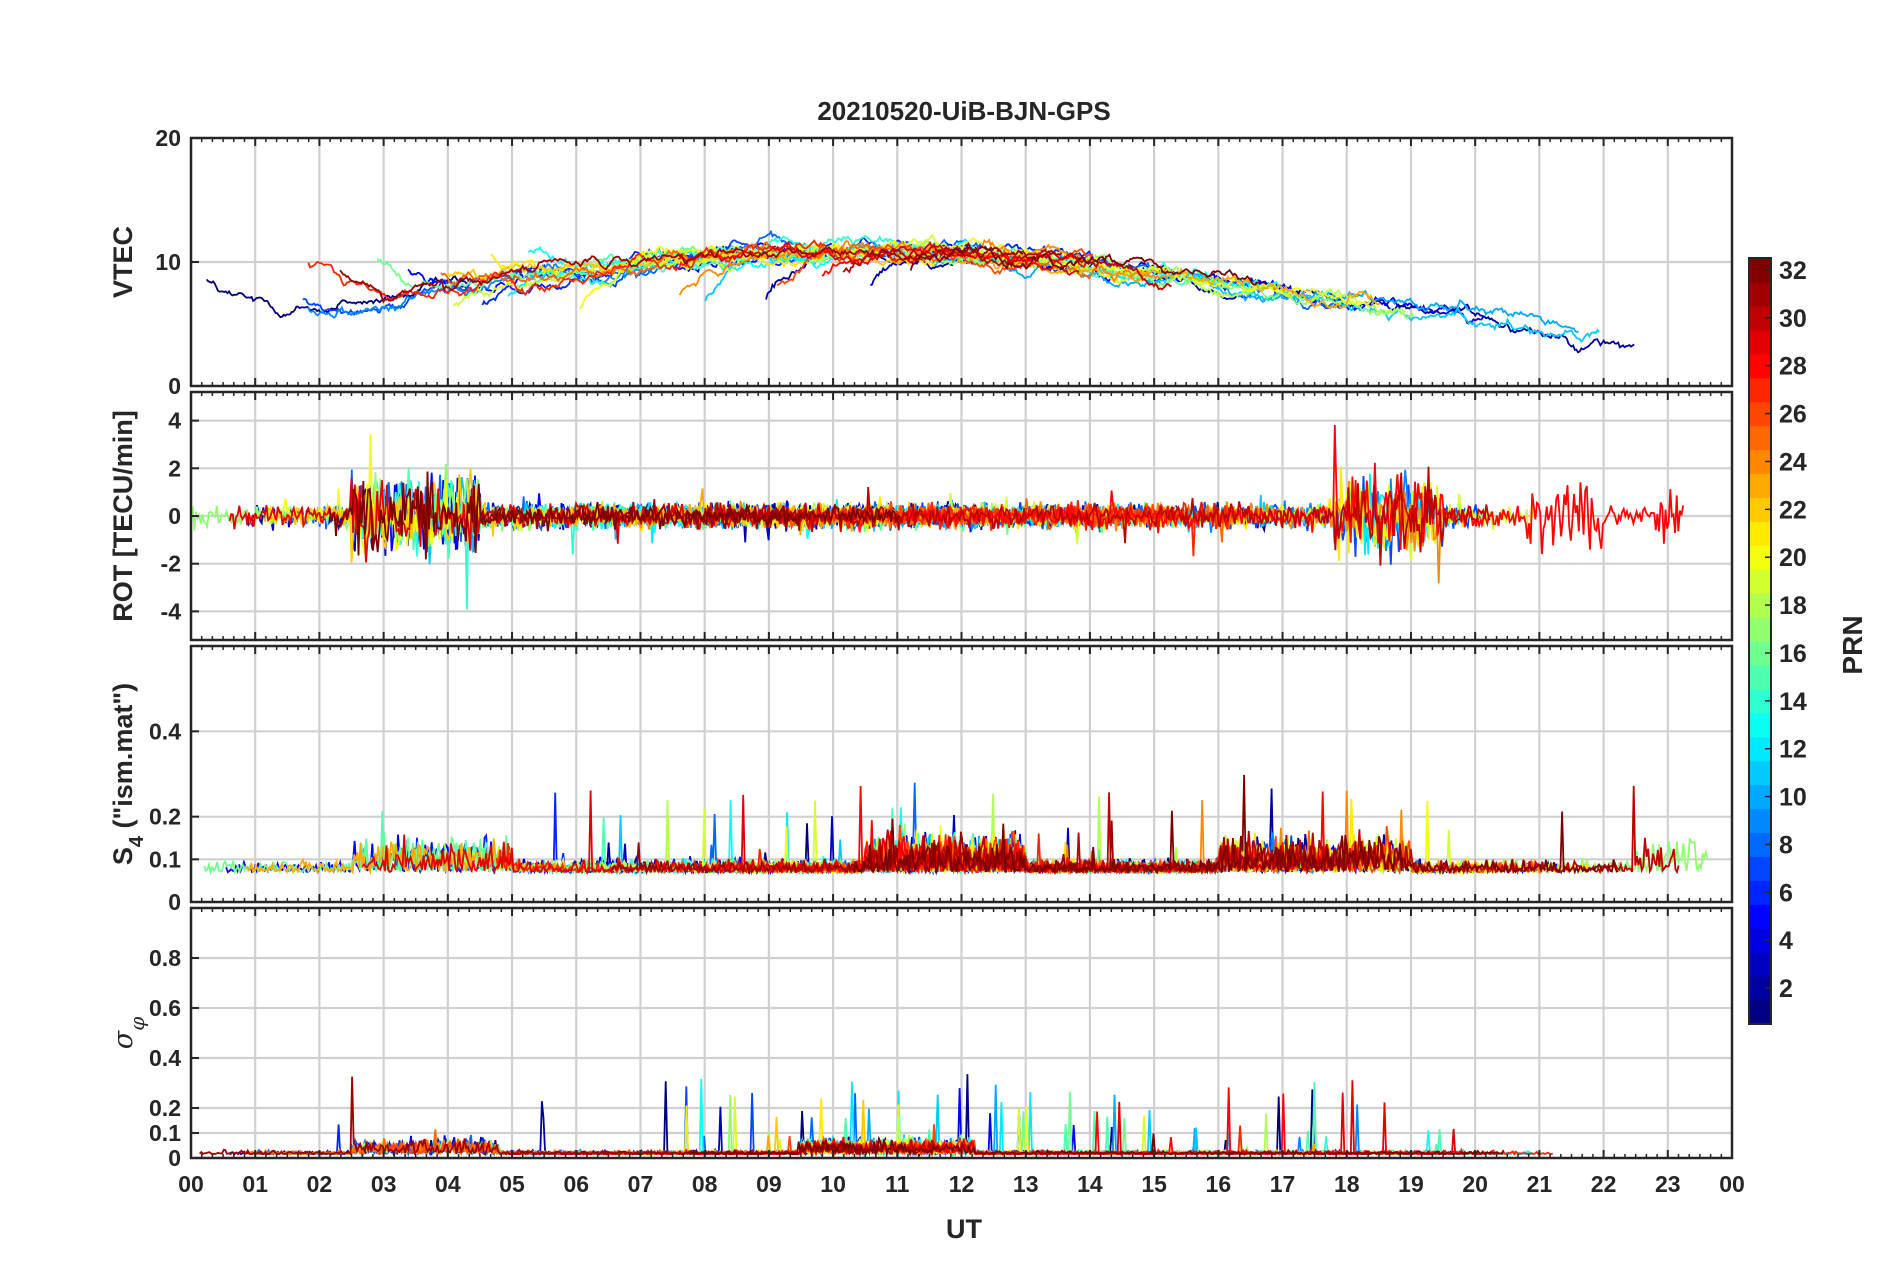 This screenshot has width=1902, height=1272. Describe the element at coordinates (1793, 798) in the screenshot. I see `colorbar-tick-label: 10` at that location.